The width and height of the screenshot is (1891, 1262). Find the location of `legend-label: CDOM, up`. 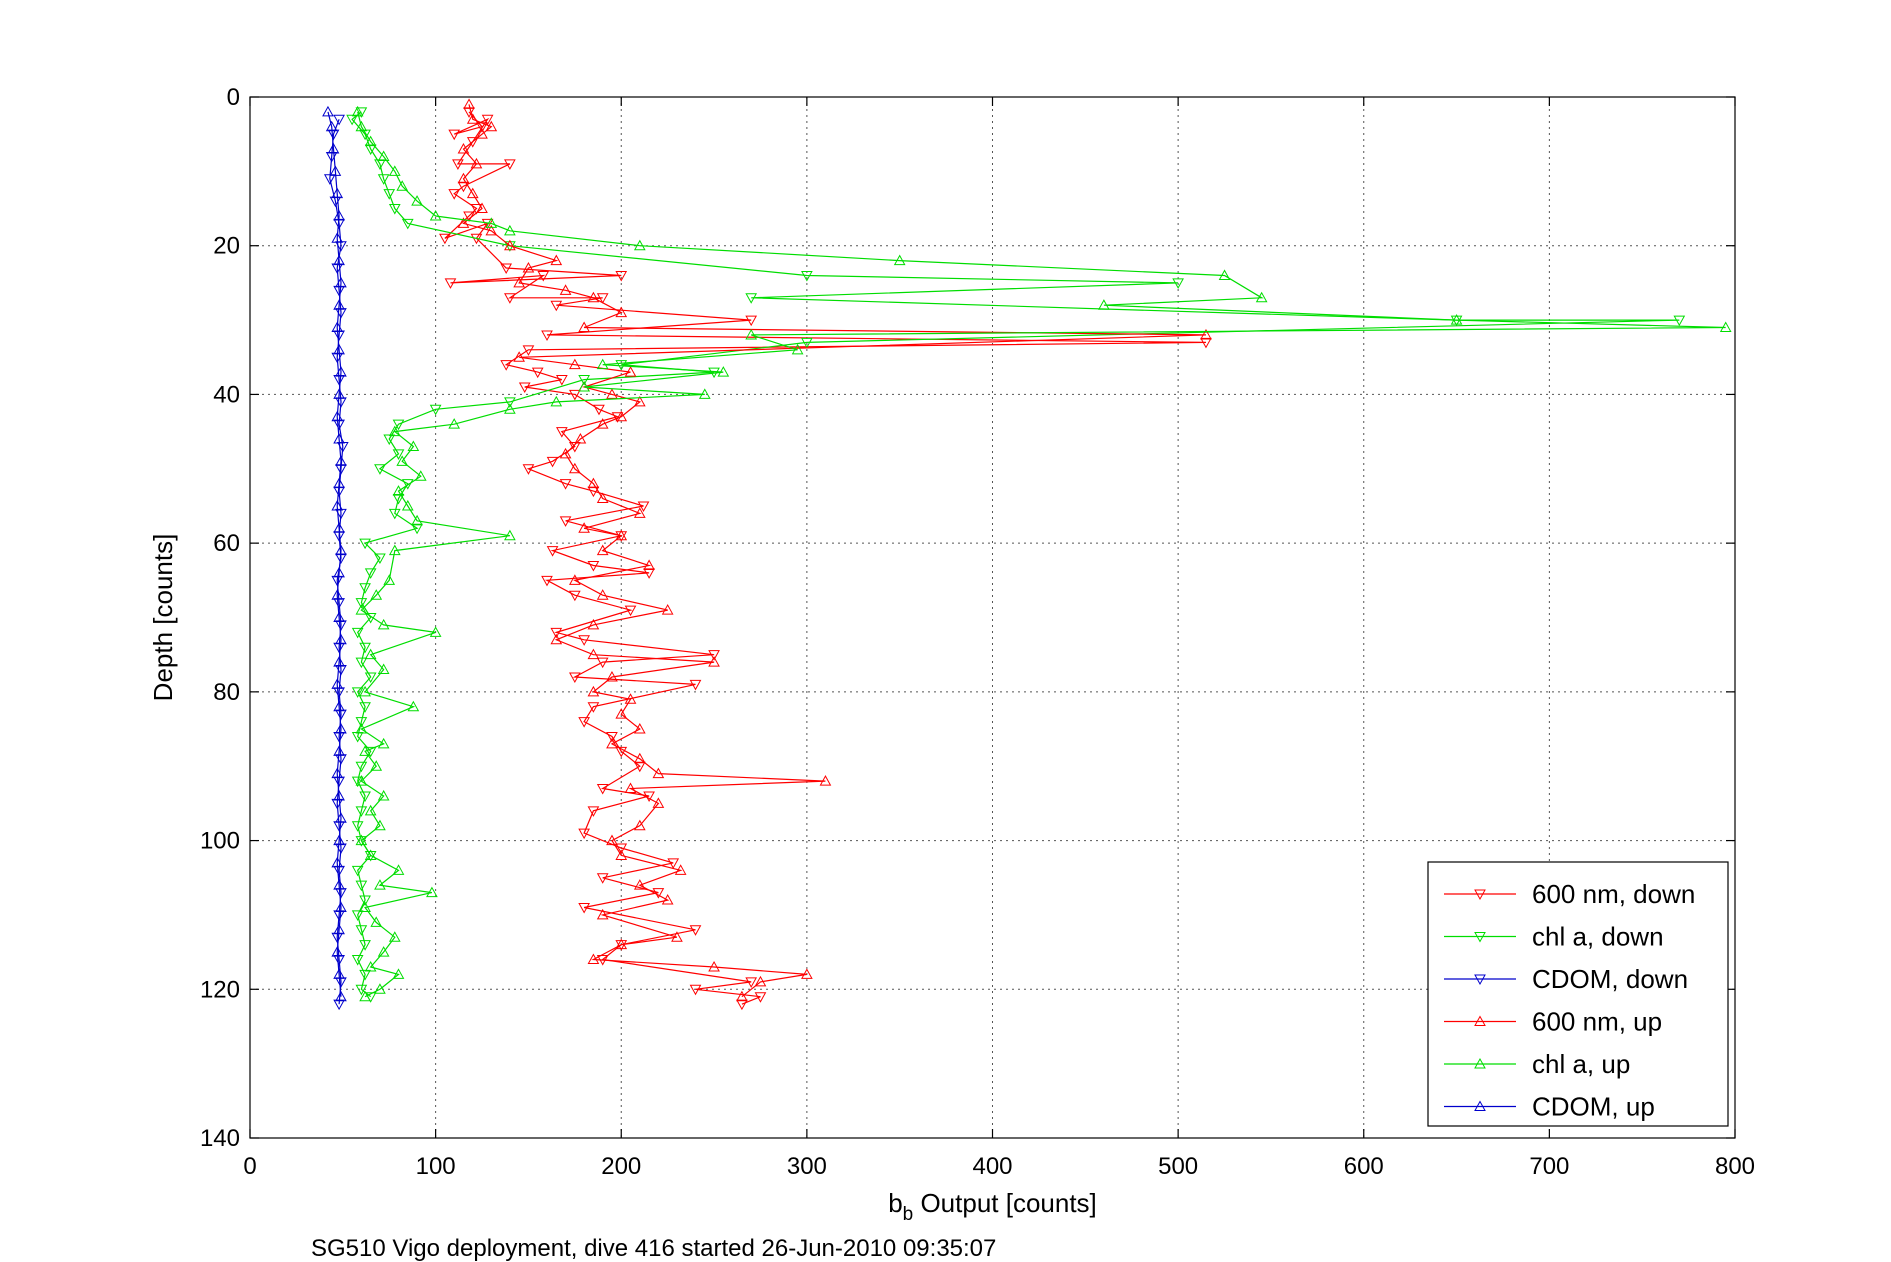

legend-label: CDOM, up is located at coordinates (1593, 1107).